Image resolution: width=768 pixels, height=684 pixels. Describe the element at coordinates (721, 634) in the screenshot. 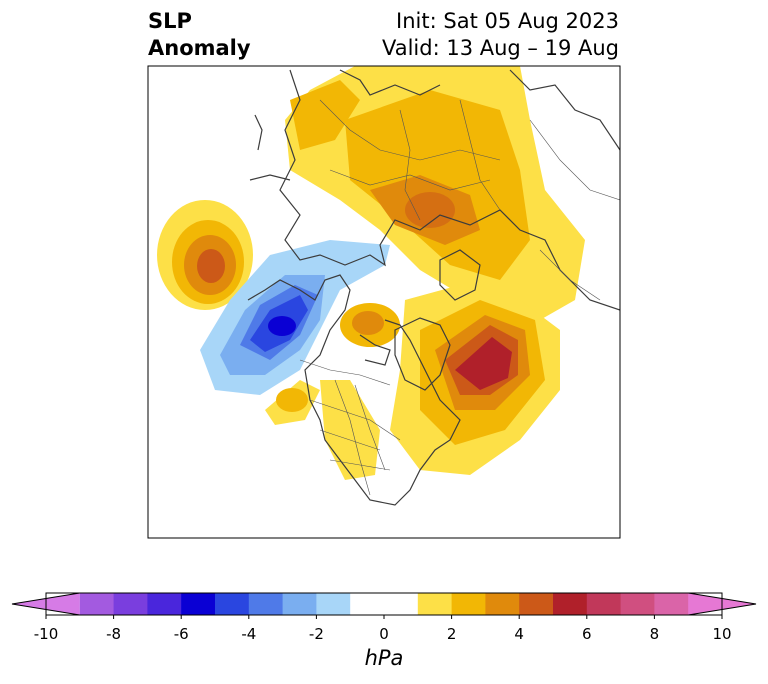

I see `colorbar-tick-label: 10` at that location.